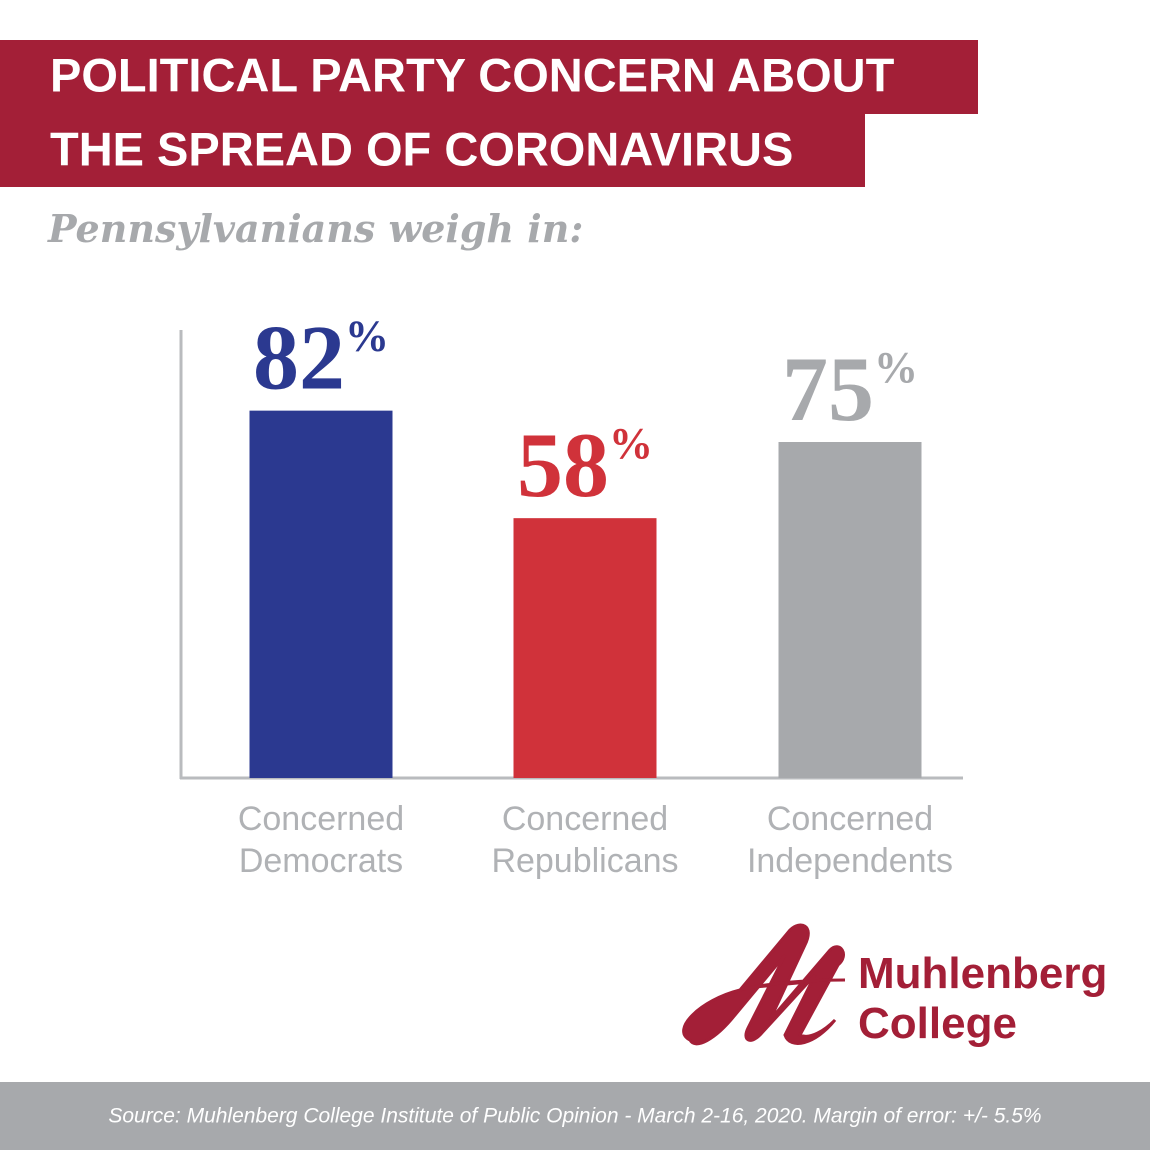 This screenshot has width=1150, height=1150. I want to click on chart-title: THE SPREAD OF CORONAVIRUS, so click(421, 148).